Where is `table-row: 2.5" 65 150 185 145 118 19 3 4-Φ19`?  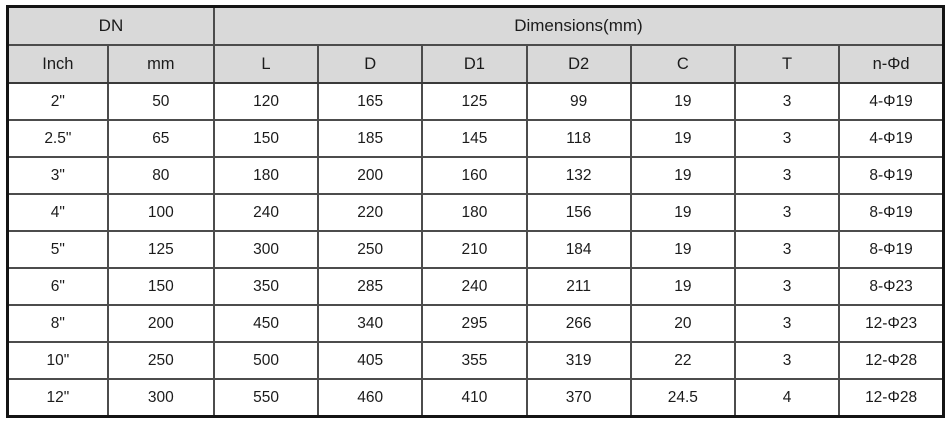 table-row: 2.5" 65 150 185 145 118 19 3 4-Φ19 is located at coordinates (475, 138).